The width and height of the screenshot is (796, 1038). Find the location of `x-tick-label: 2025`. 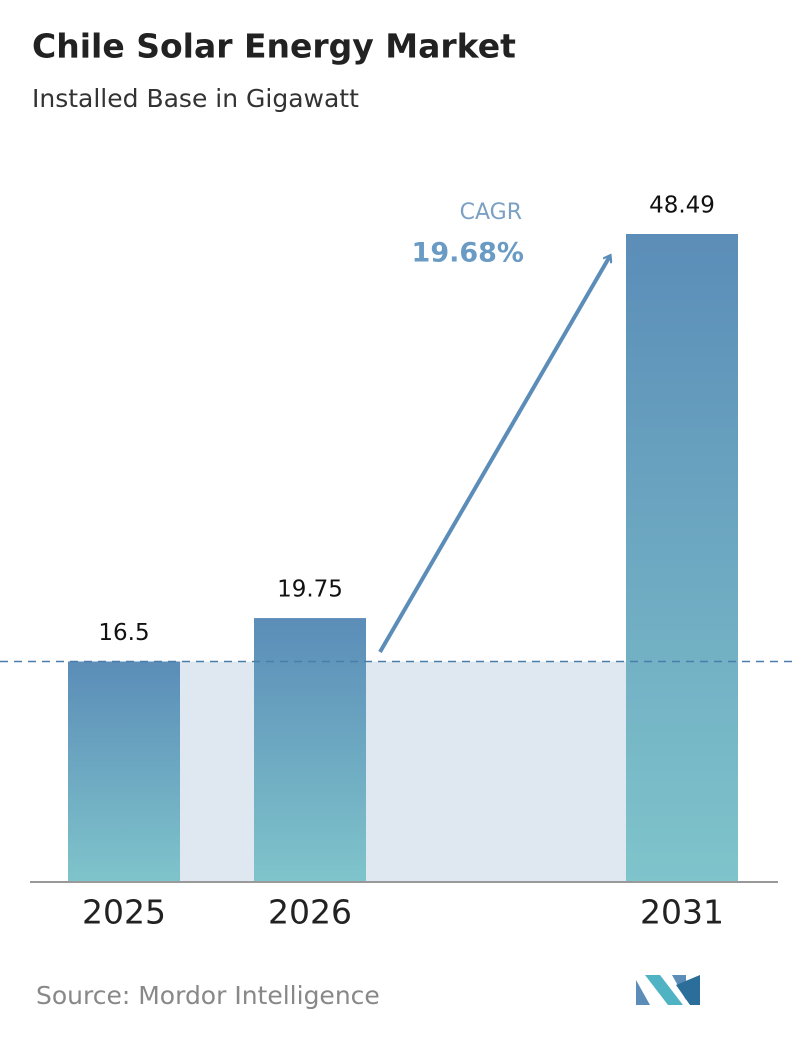

x-tick-label: 2025 is located at coordinates (124, 912).